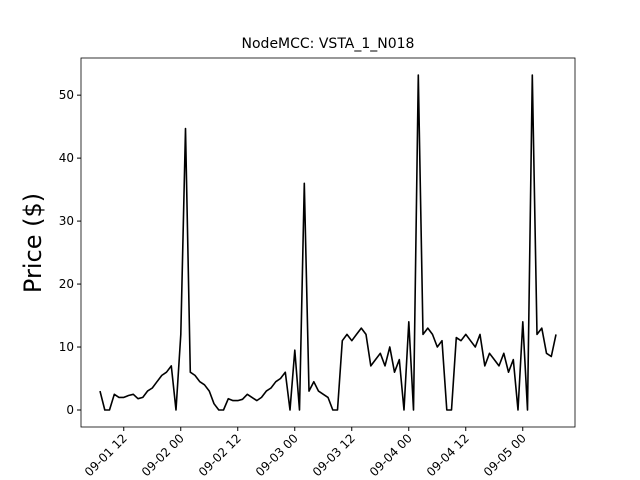 The image size is (640, 480). I want to click on chart-title: NodeMCC: VSTA_1_N018, so click(328, 44).